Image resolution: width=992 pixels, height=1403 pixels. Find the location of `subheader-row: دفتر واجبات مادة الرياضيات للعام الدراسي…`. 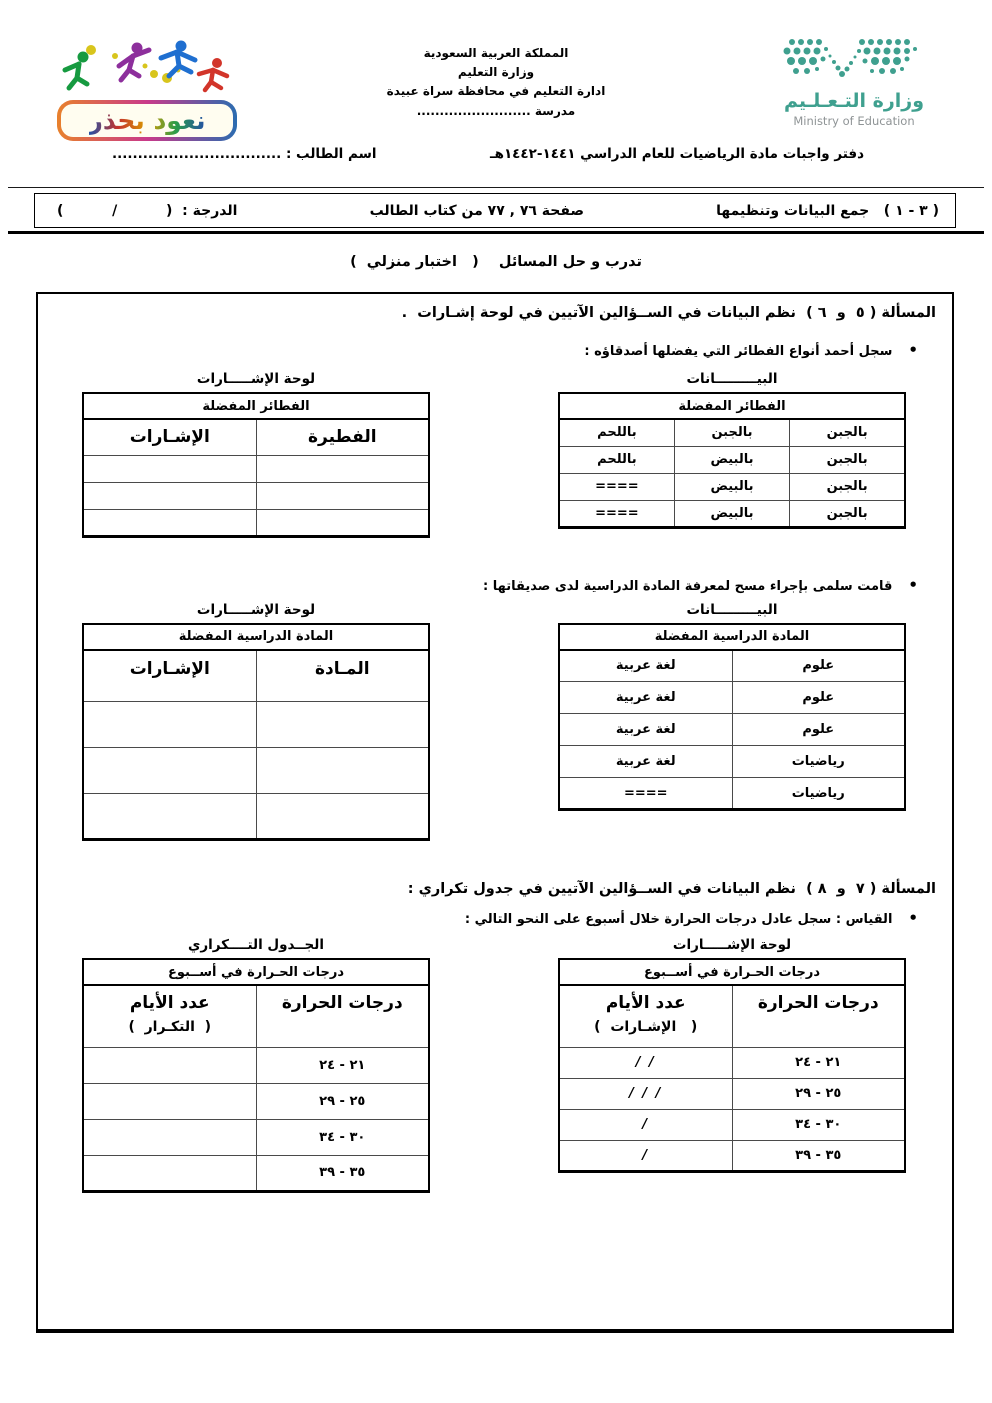

subheader-row: دفتر واجبات مادة الرياضيات للعام الدراسي… is located at coordinates (488, 154).